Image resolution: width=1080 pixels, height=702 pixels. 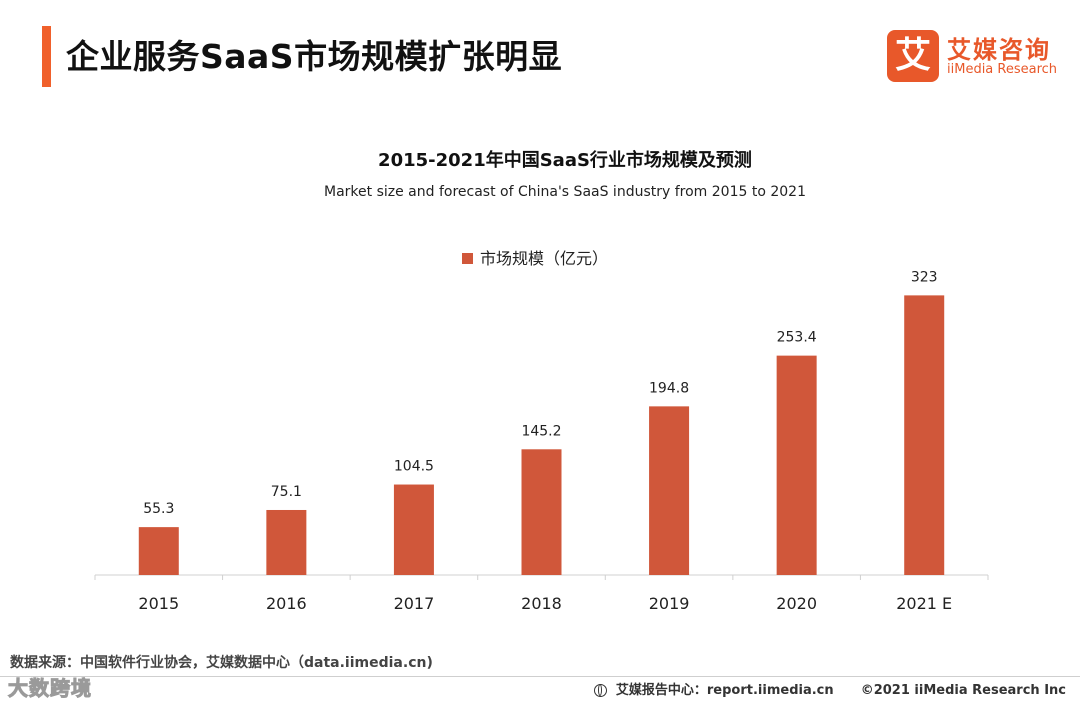 I want to click on x-axis-ticks, so click(x=541, y=577).